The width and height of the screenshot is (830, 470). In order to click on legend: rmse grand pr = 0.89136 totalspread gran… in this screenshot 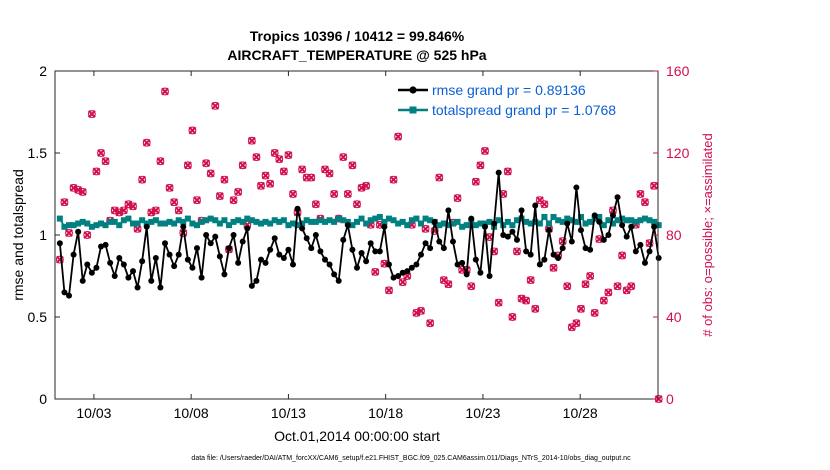, I will do `click(522, 99)`.